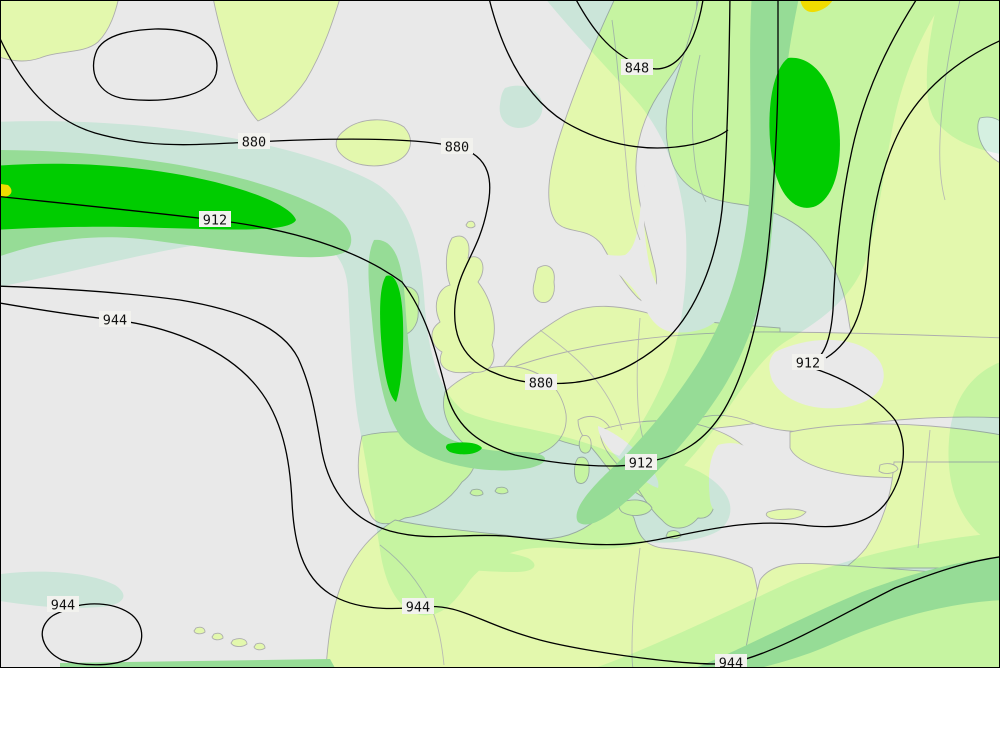  Describe the element at coordinates (59, 31) in the screenshot. I see `land-greenland-west` at that location.